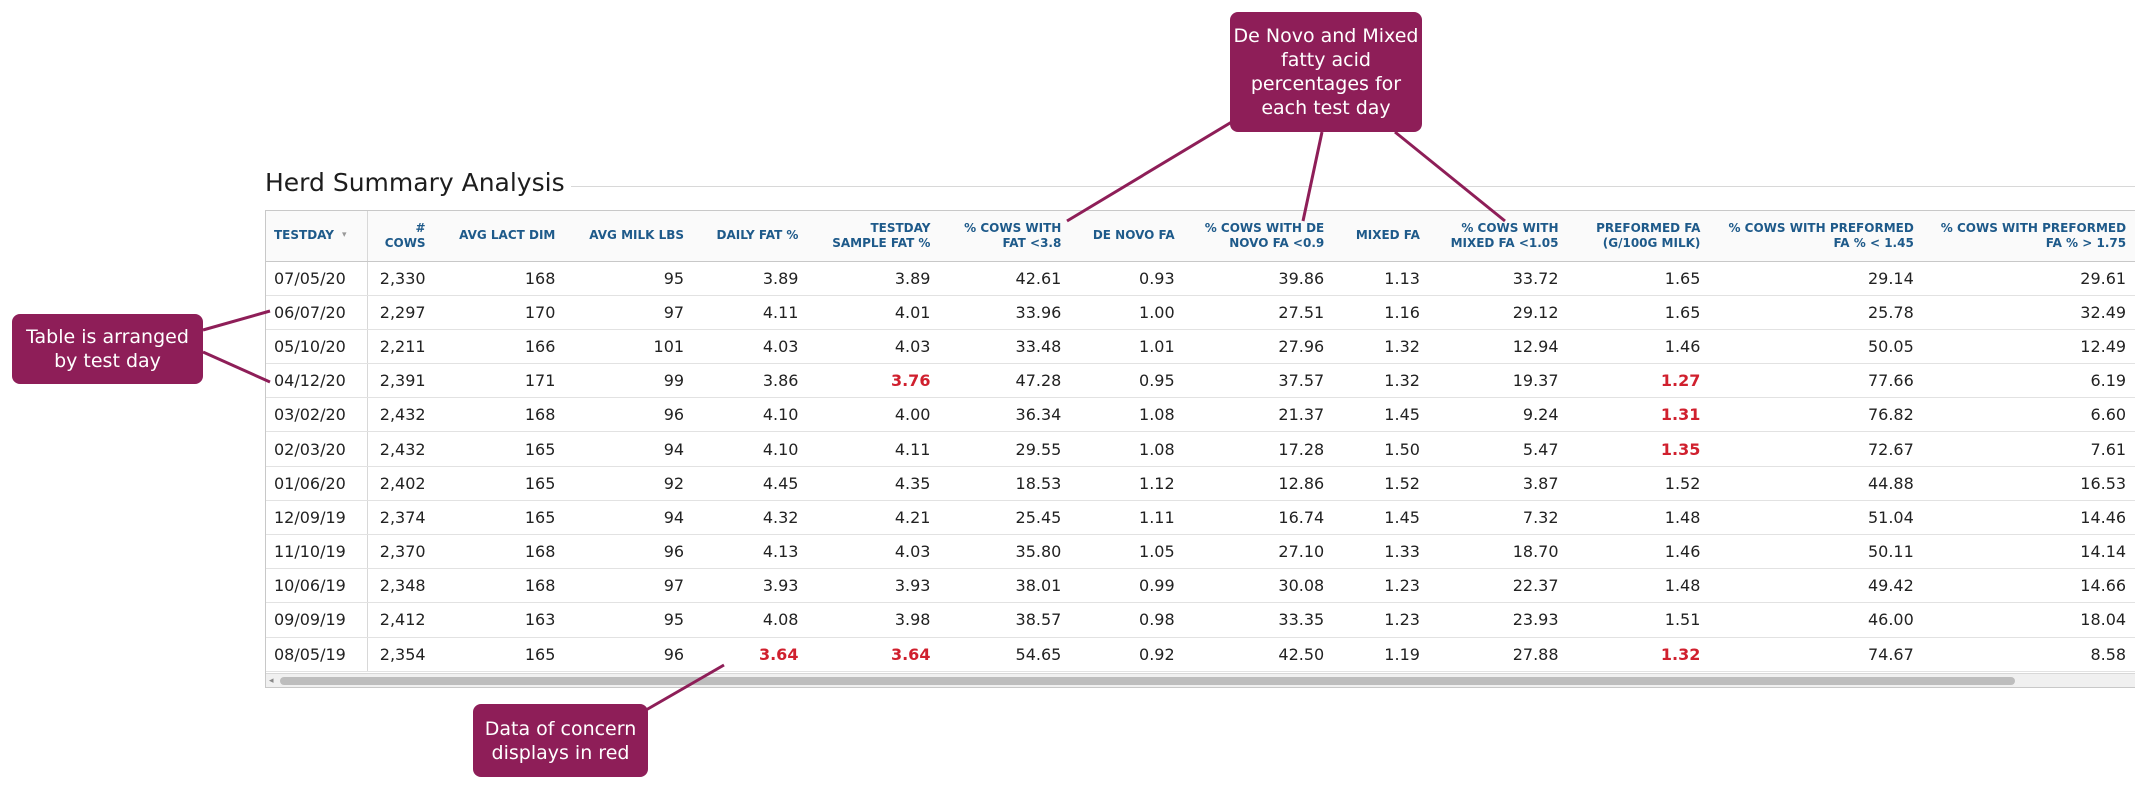 The image size is (2135, 792). I want to click on table-cell: 1.65, so click(1641, 278).